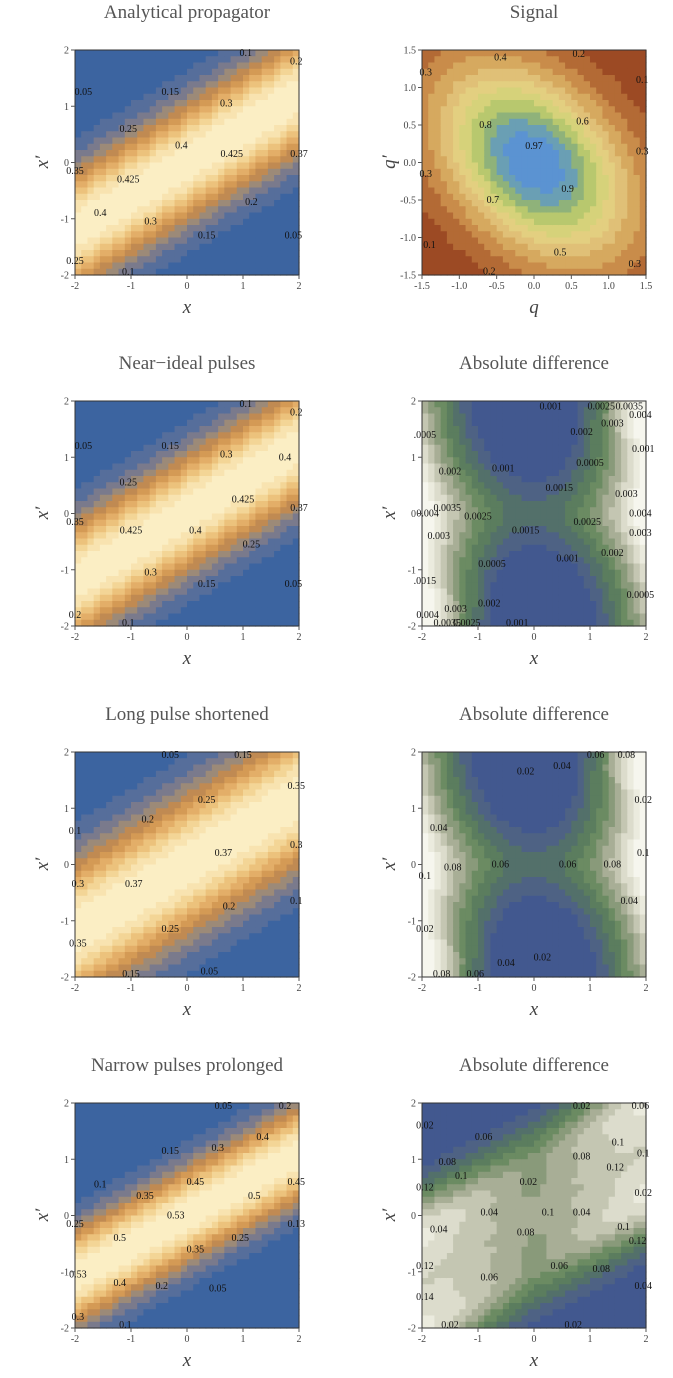 The height and width of the screenshot is (1378, 673). What do you see at coordinates (75, 615) in the screenshot?
I see `contour-label: 0.2` at bounding box center [75, 615].